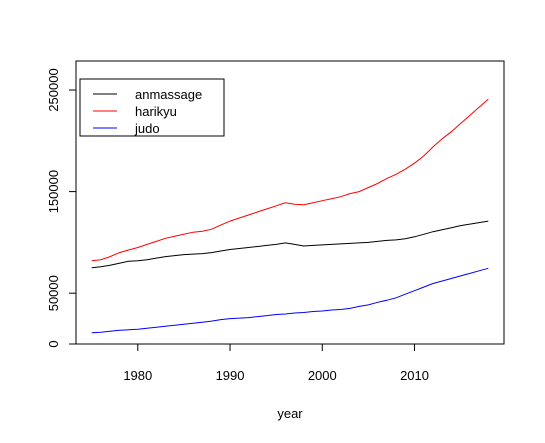  I want to click on series-line-anmassage, so click(290, 244).